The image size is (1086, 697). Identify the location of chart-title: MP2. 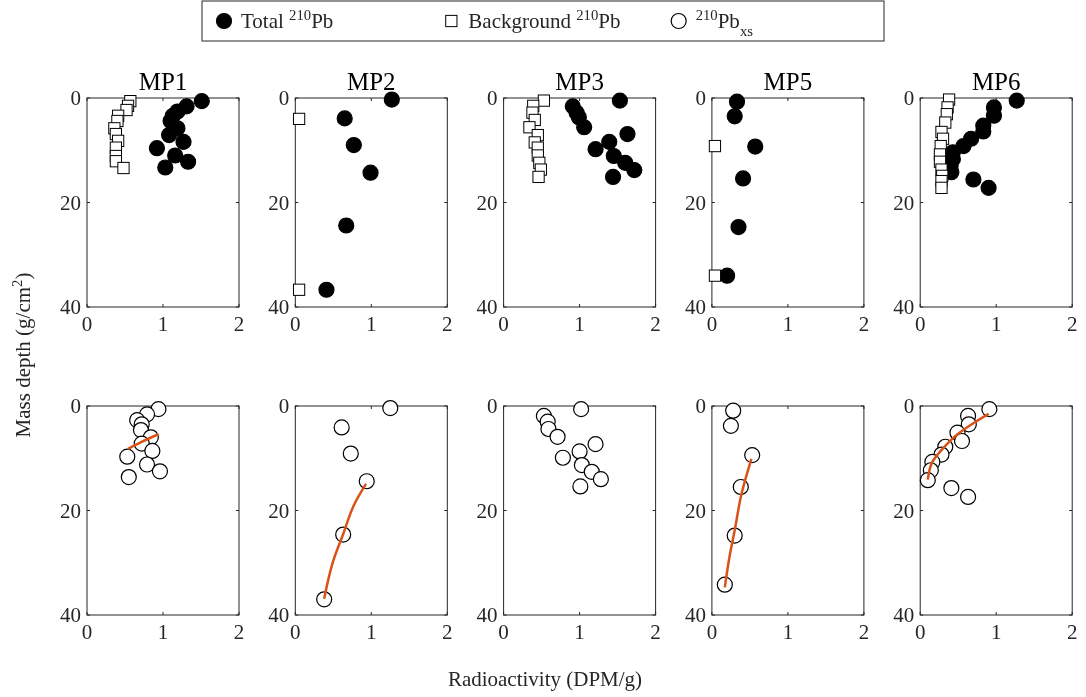
(371, 81).